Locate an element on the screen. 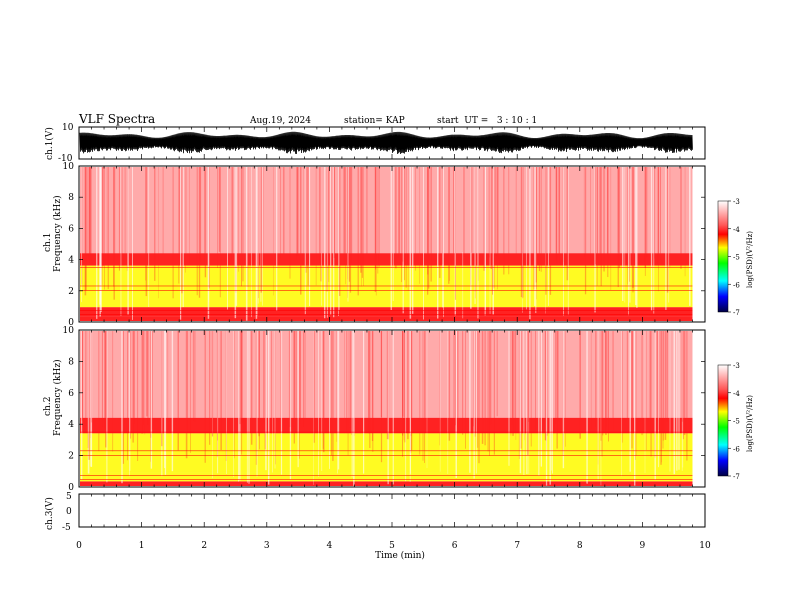 This screenshot has height=612, width=792. station-label: station= KAP is located at coordinates (374, 121).